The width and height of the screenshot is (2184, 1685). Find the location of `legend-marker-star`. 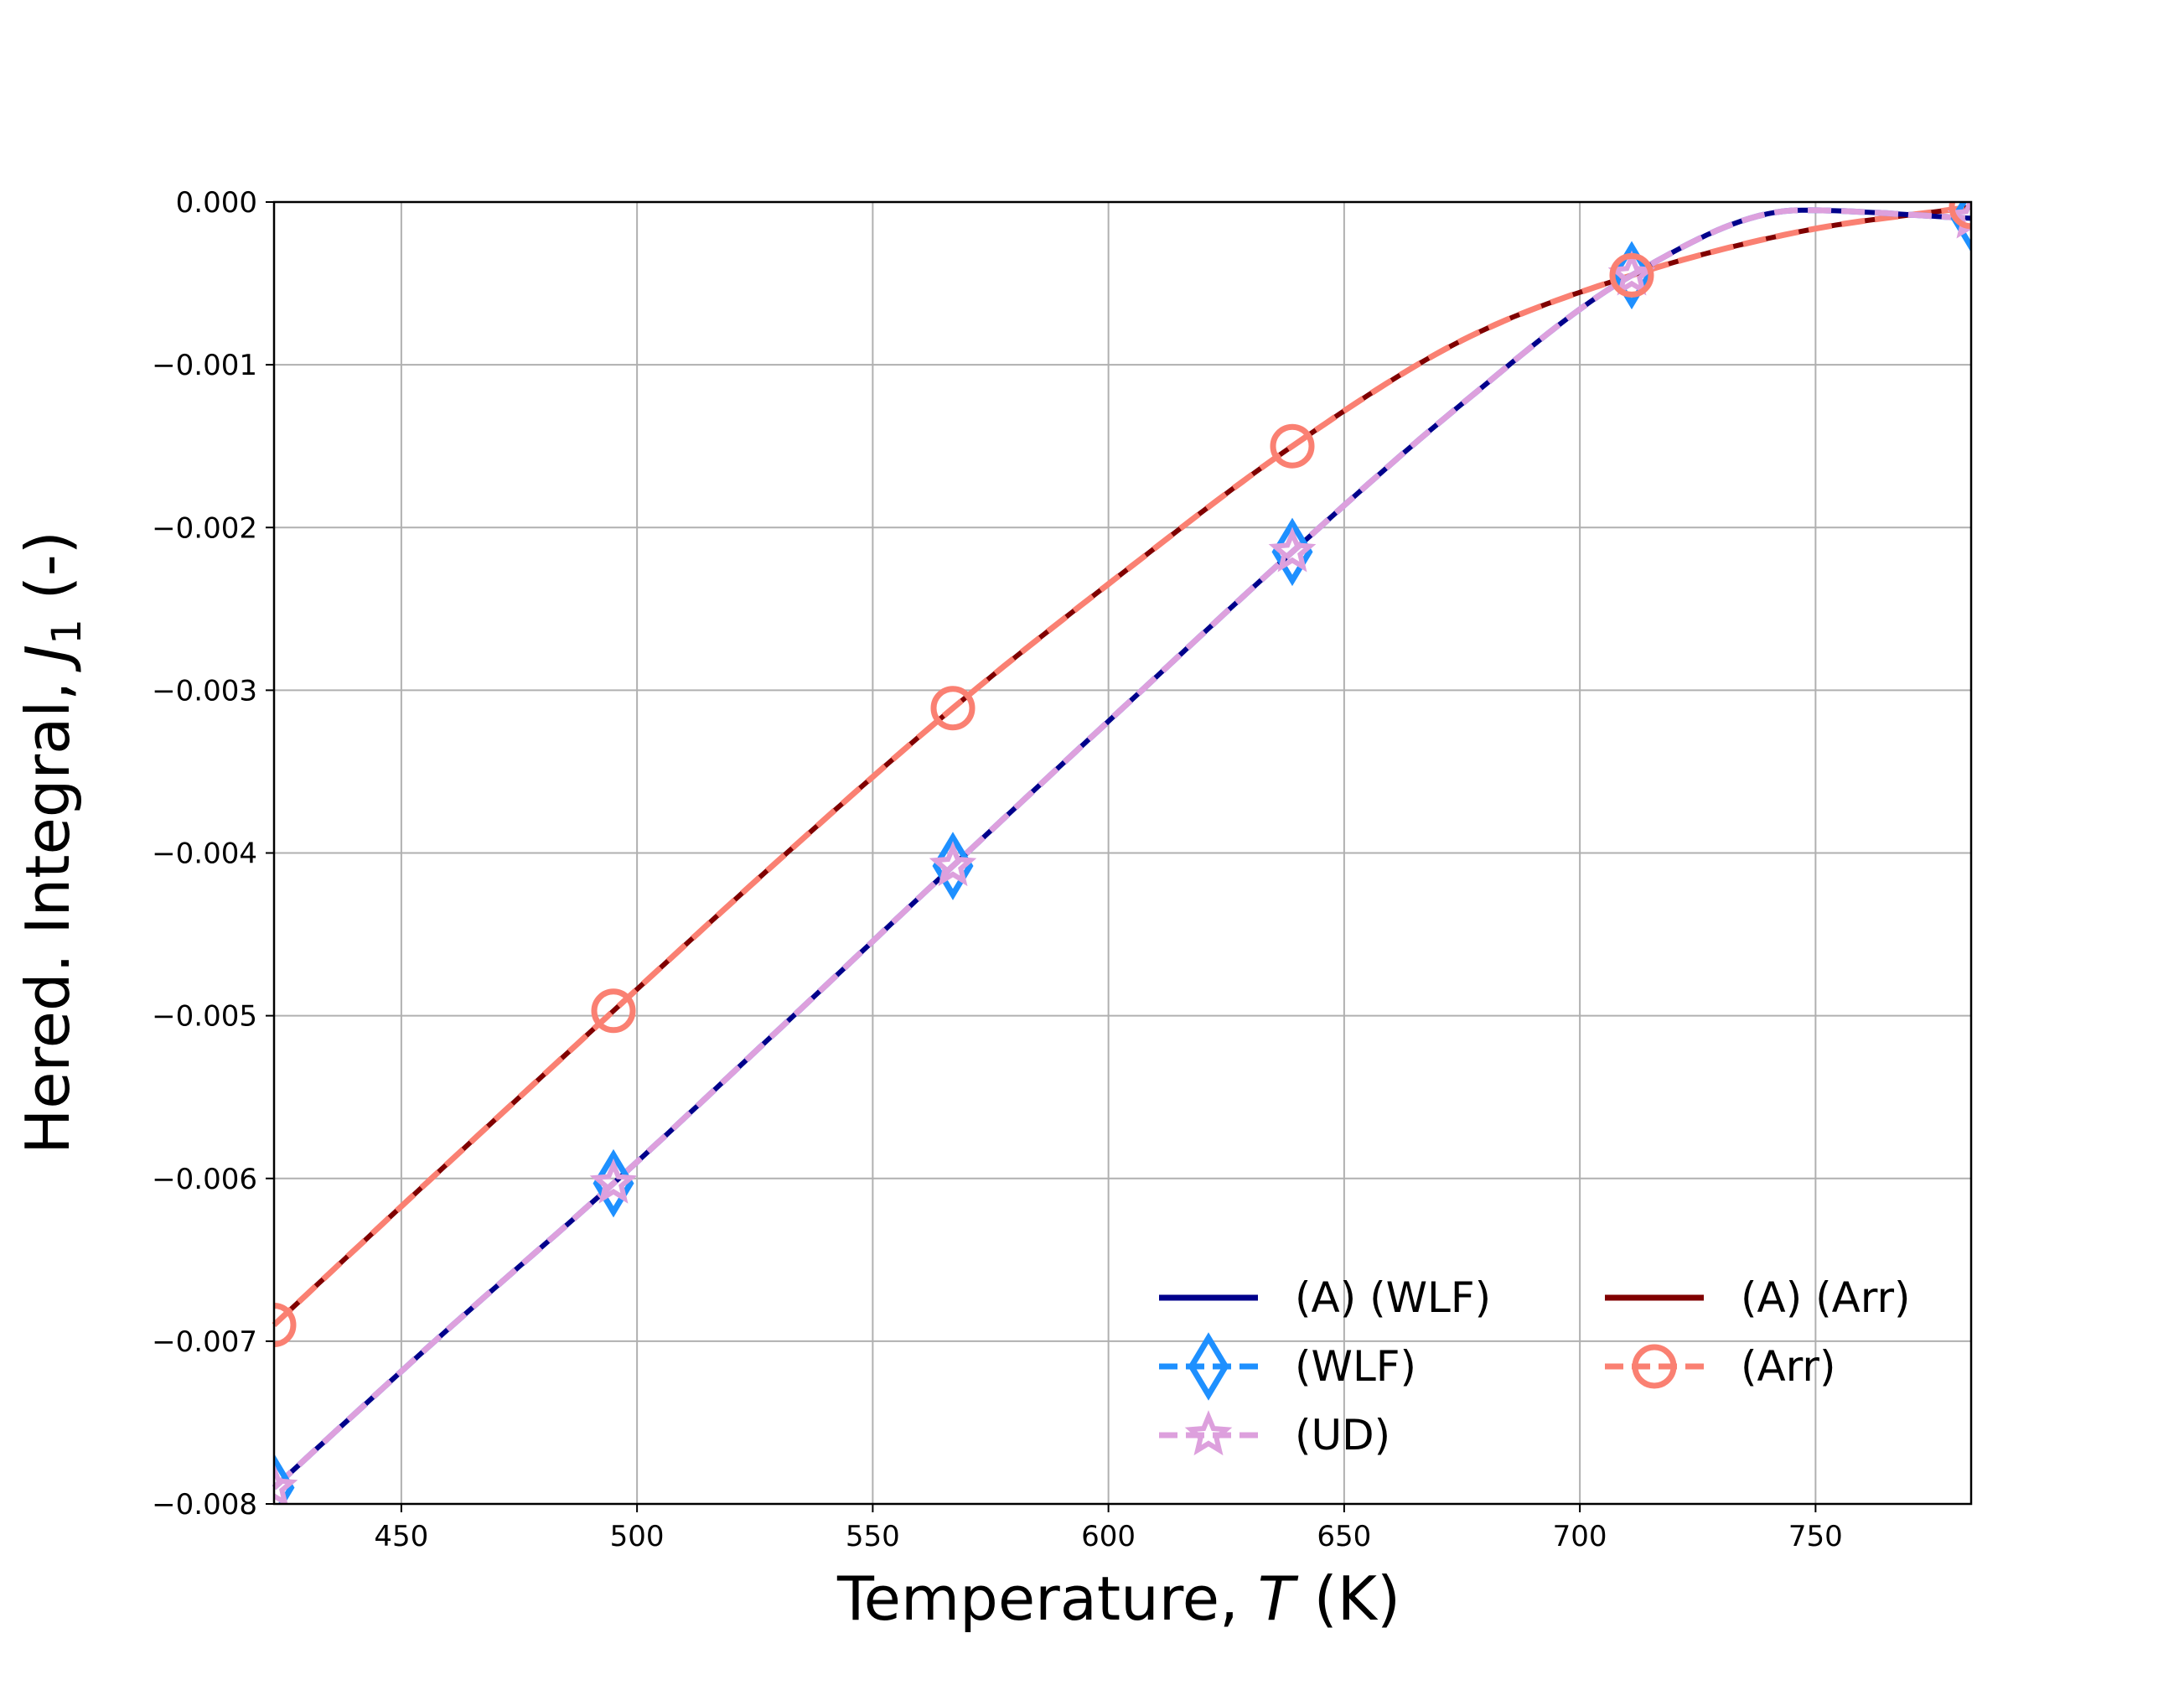

legend-marker-star is located at coordinates (1208, 1433).